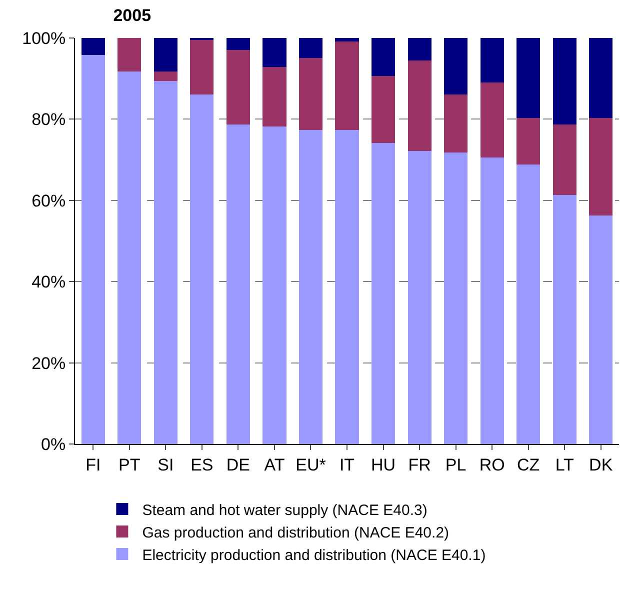 Image resolution: width=629 pixels, height=614 pixels. Describe the element at coordinates (564, 464) in the screenshot. I see `x-tick-label: LT` at that location.